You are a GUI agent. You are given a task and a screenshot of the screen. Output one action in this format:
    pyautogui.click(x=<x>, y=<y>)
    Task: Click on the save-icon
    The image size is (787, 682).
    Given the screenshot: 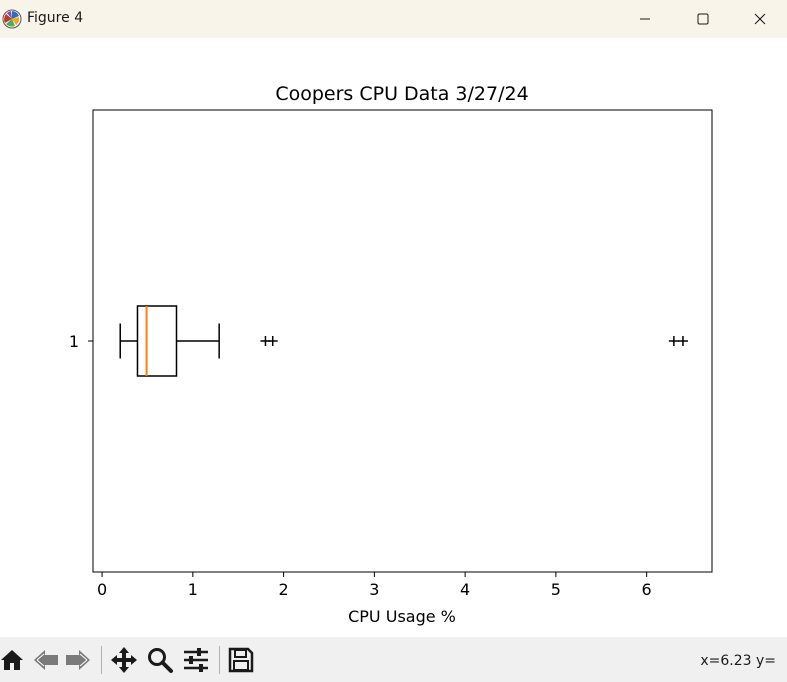 What is the action you would take?
    pyautogui.click(x=241, y=660)
    